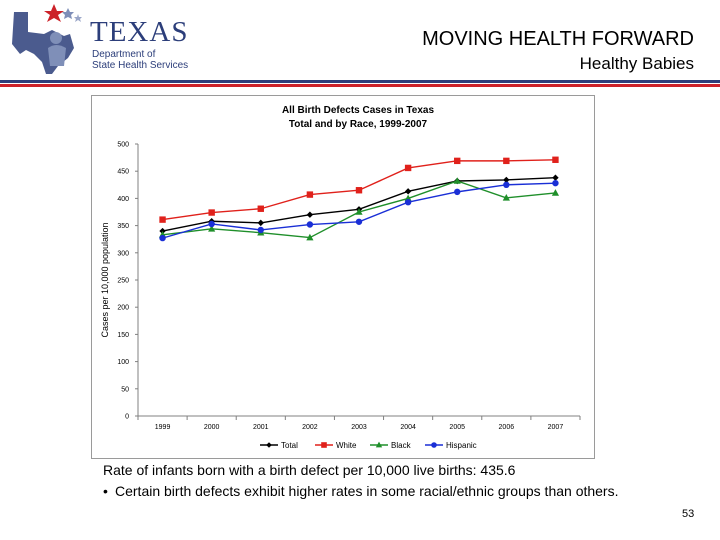  I want to click on y-tick-label: 500, so click(123, 145).